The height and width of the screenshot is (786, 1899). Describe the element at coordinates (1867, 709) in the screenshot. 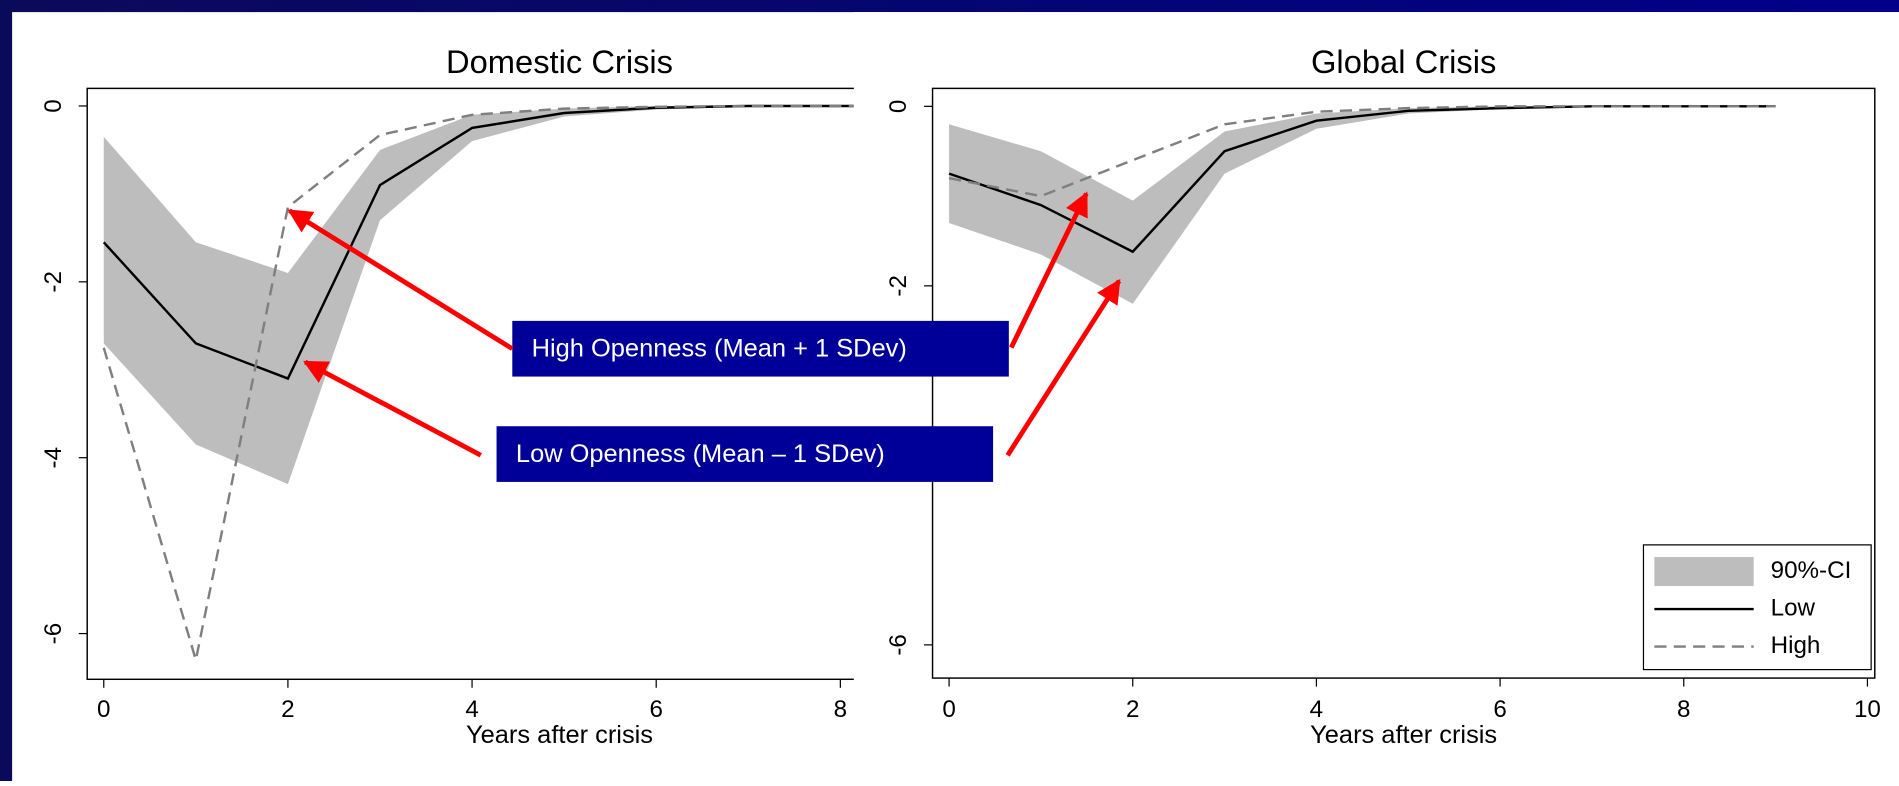

I see `x-tick-label: 10` at that location.